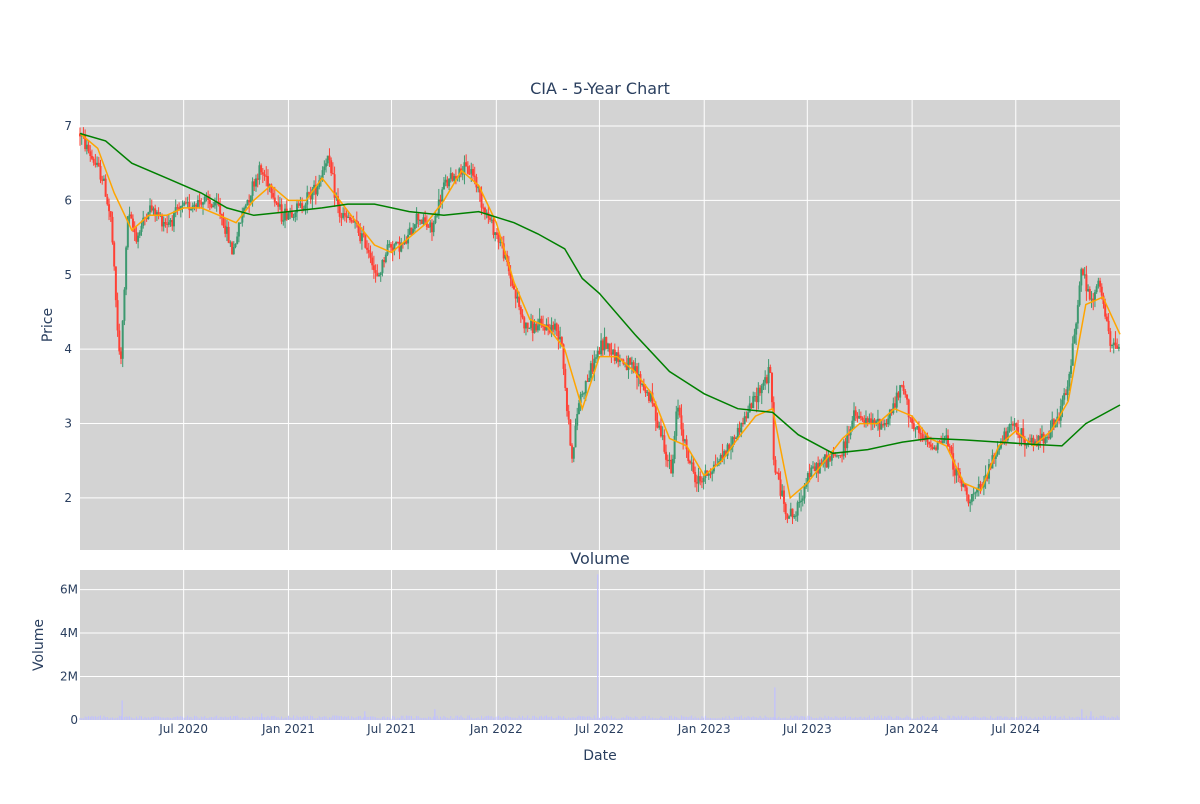 The height and width of the screenshot is (804, 1200). I want to click on price-y-tick-labels: 2 3 4 5 6 7, so click(68, 312).